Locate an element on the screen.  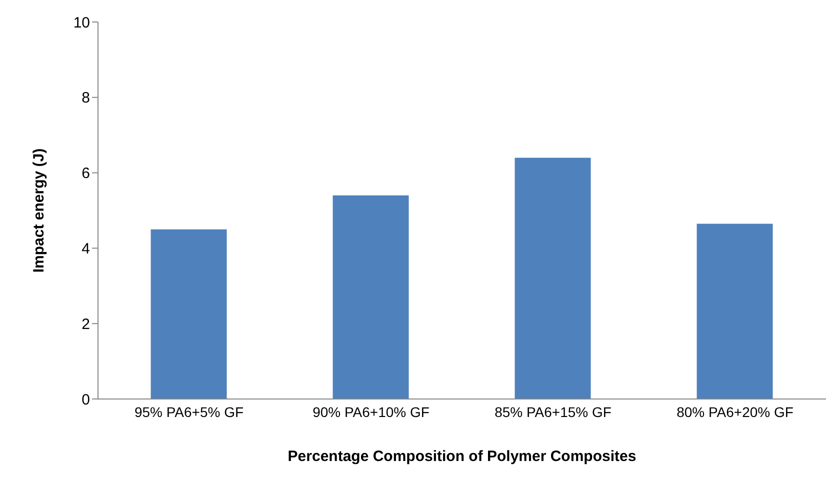
y-tick-label: 4 is located at coordinates (86, 249).